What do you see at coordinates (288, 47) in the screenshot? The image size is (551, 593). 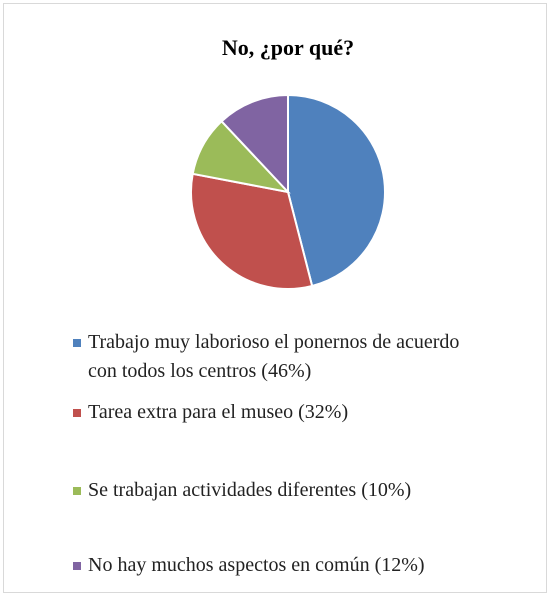 I see `chart-title: No, ¿por qué?` at bounding box center [288, 47].